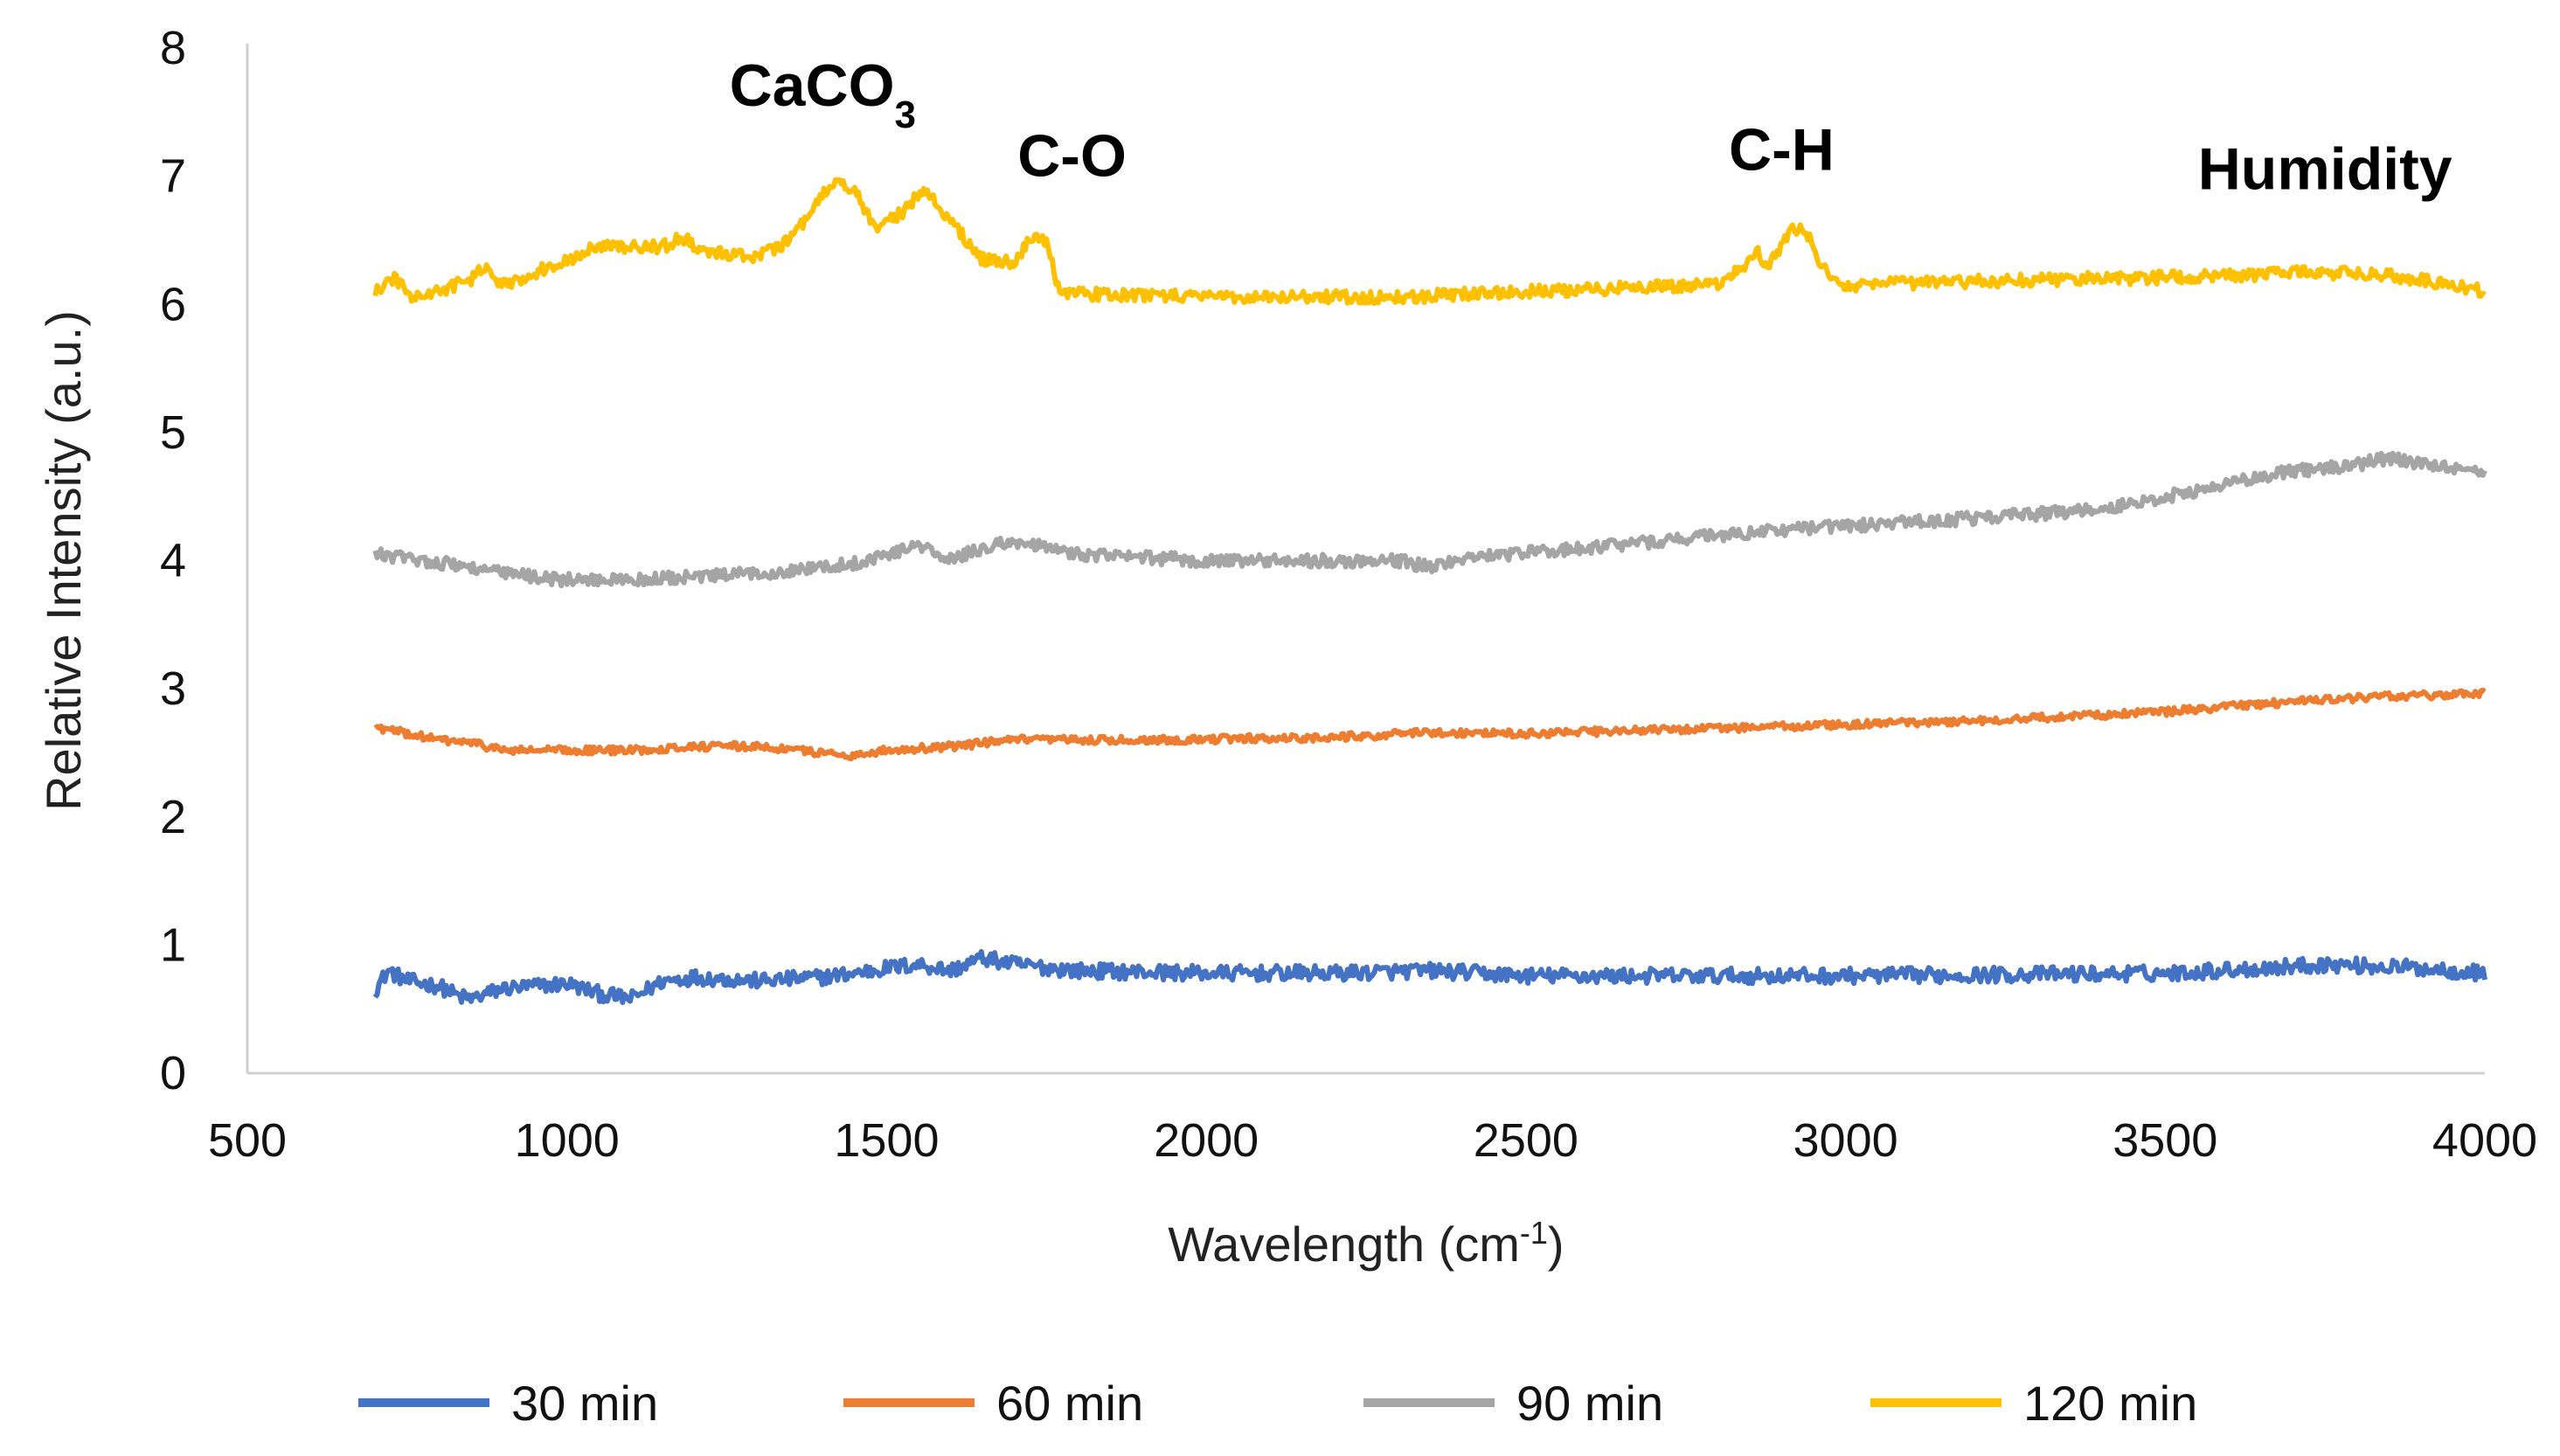 Image resolution: width=2560 pixels, height=1456 pixels. What do you see at coordinates (173, 176) in the screenshot?
I see `y-tick-label: 7` at bounding box center [173, 176].